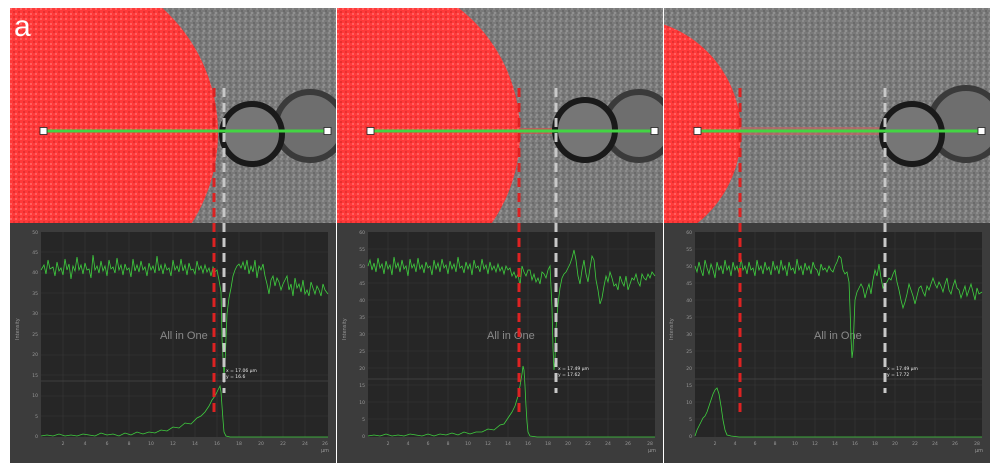 The image size is (995, 463). What do you see at coordinates (241, 371) in the screenshot?
I see `cursor-x-readout: x = 17.06 µm` at bounding box center [241, 371].